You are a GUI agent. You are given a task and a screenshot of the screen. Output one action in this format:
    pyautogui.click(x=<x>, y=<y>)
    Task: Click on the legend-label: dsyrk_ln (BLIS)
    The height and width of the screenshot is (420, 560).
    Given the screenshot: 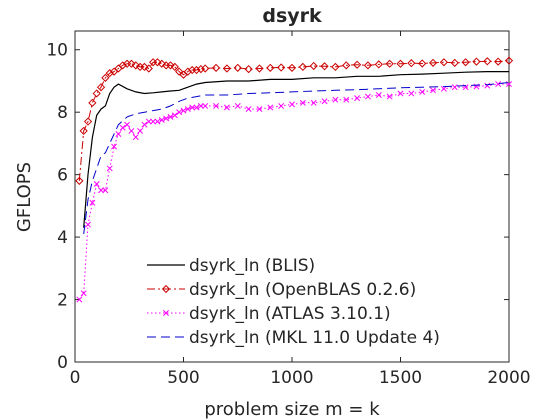 What is the action you would take?
    pyautogui.click(x=252, y=266)
    